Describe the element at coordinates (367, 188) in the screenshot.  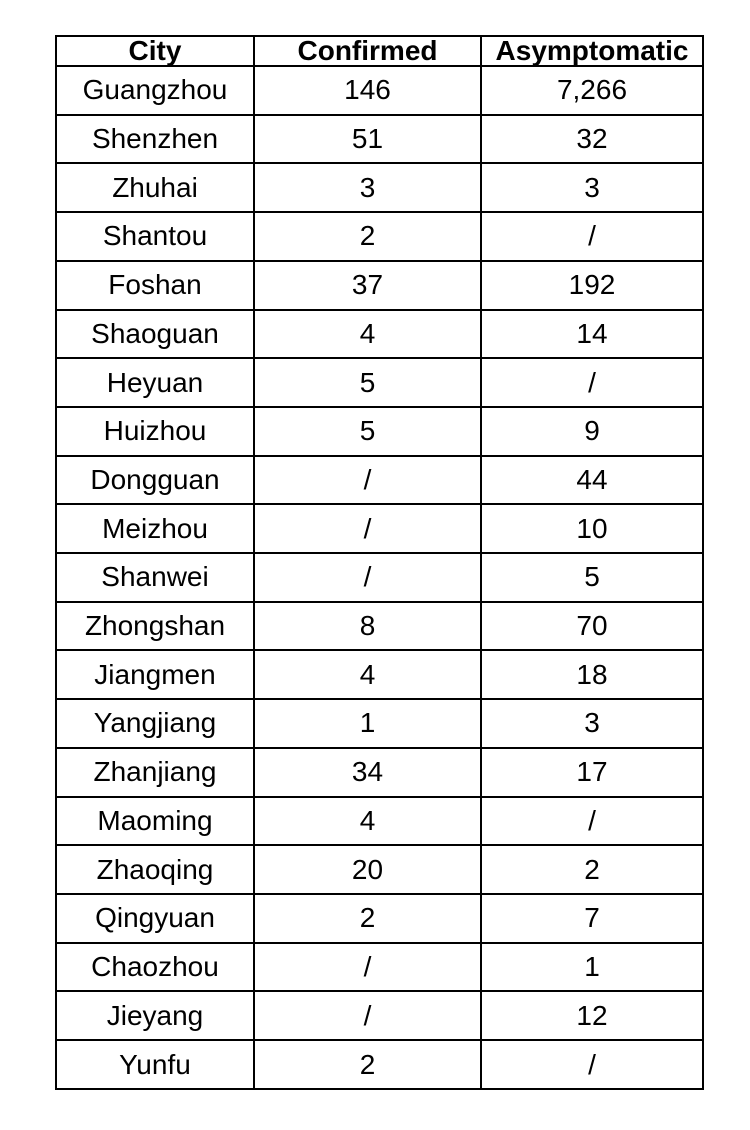
I see `cell-confirmed: 3` at that location.